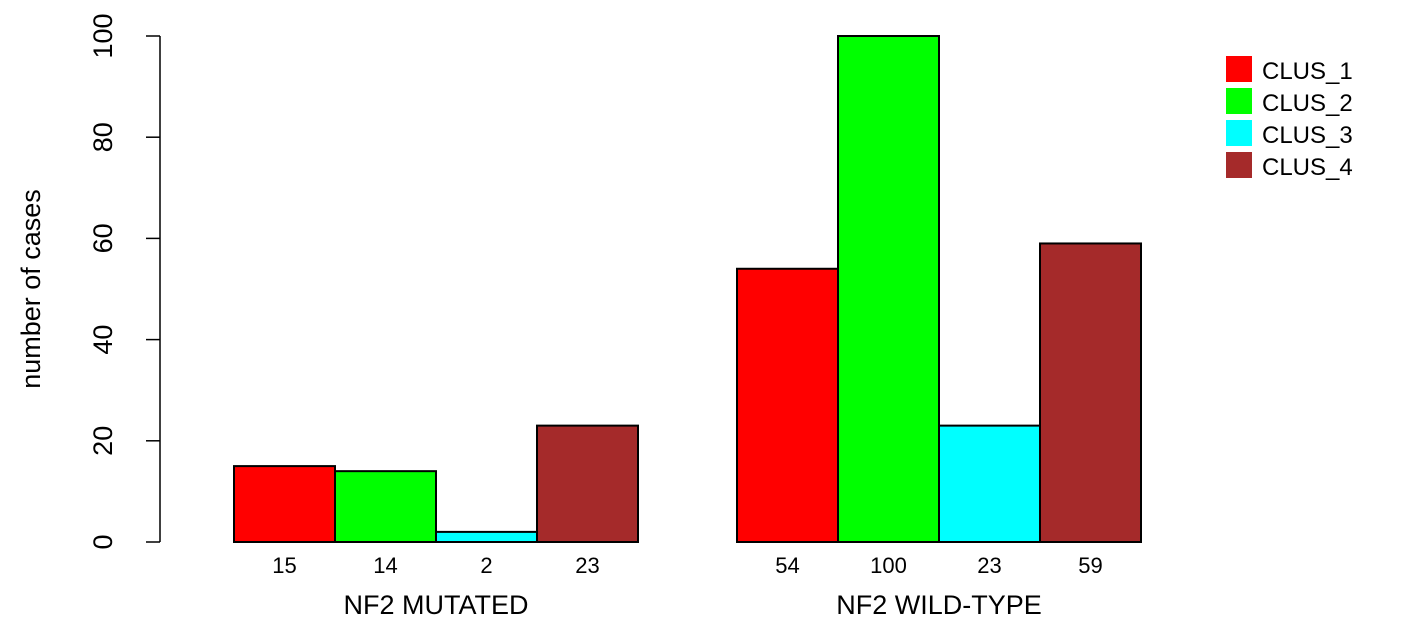 This screenshot has width=1414, height=625. What do you see at coordinates (1289, 118) in the screenshot?
I see `legend: CLUS_1 CLUS_2 CLUS_3 CLUS_4` at bounding box center [1289, 118].